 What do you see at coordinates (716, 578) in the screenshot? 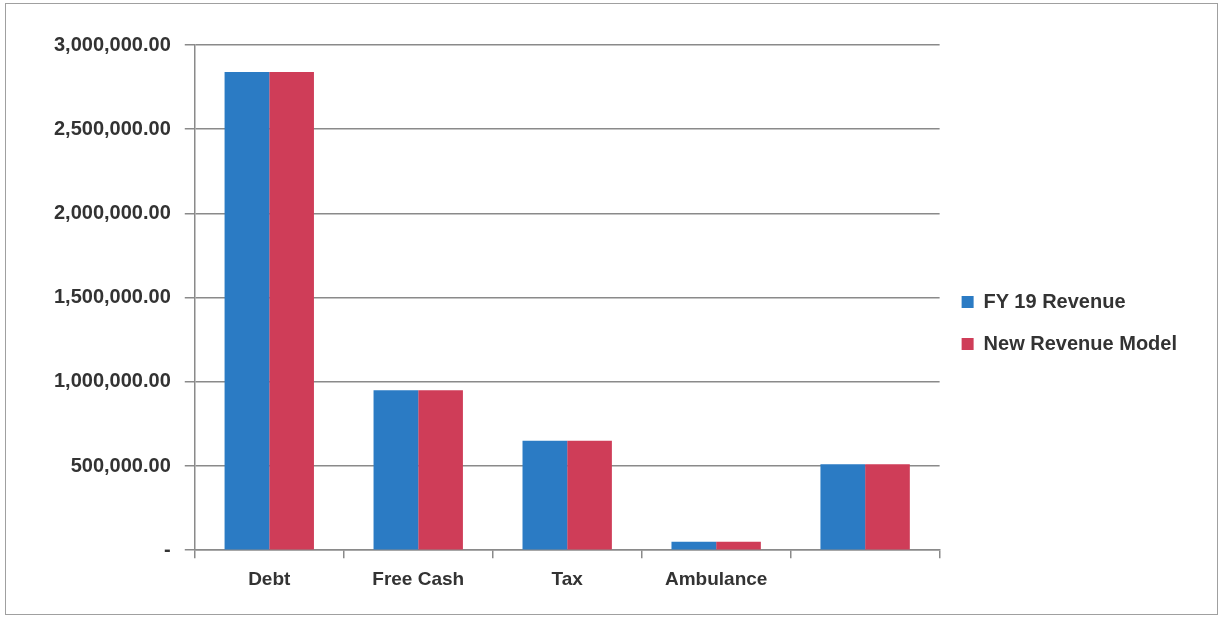
I see `x-tick-label: Ambulance` at bounding box center [716, 578].